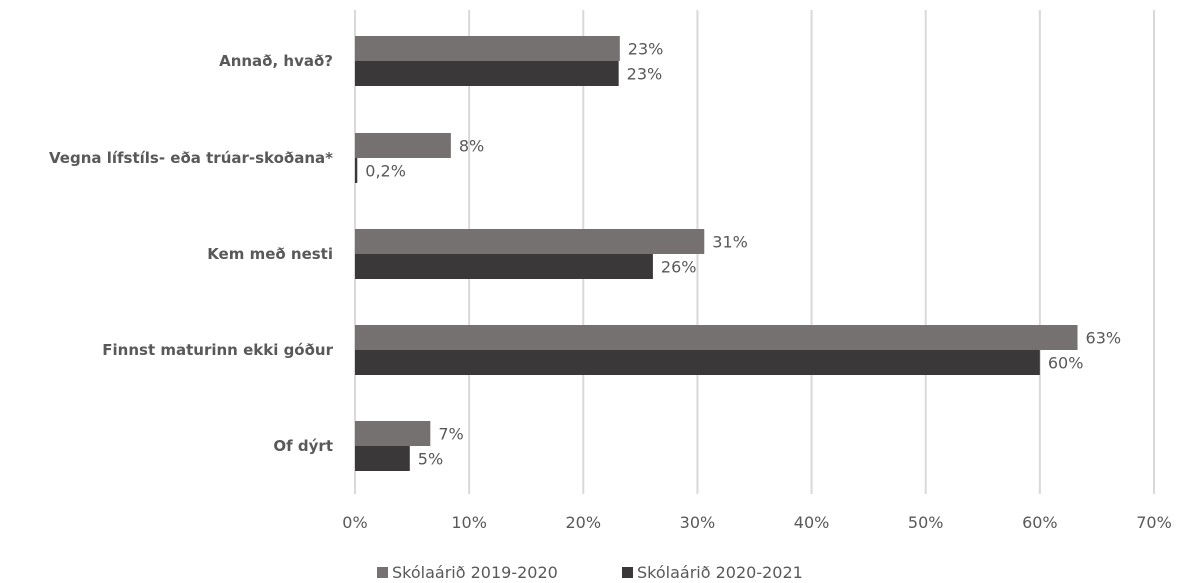 This screenshot has width=1181, height=583. What do you see at coordinates (720, 572) in the screenshot?
I see `legend-label-2: Skólaárið 2020-2021` at bounding box center [720, 572].